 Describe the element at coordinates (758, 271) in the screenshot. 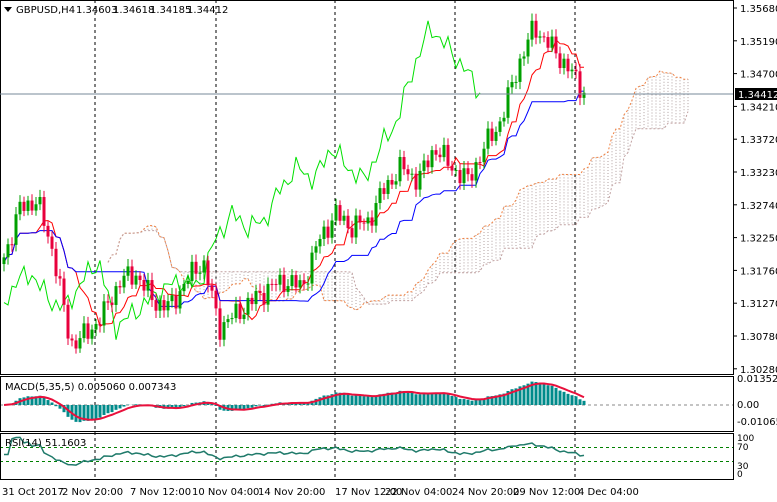

I see `price-tick-label: 1.31760` at that location.